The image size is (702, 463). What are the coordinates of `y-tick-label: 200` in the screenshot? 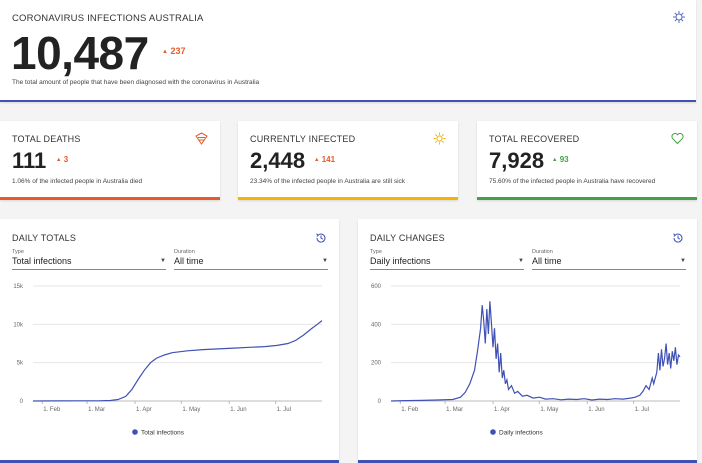 It's located at (376, 364).